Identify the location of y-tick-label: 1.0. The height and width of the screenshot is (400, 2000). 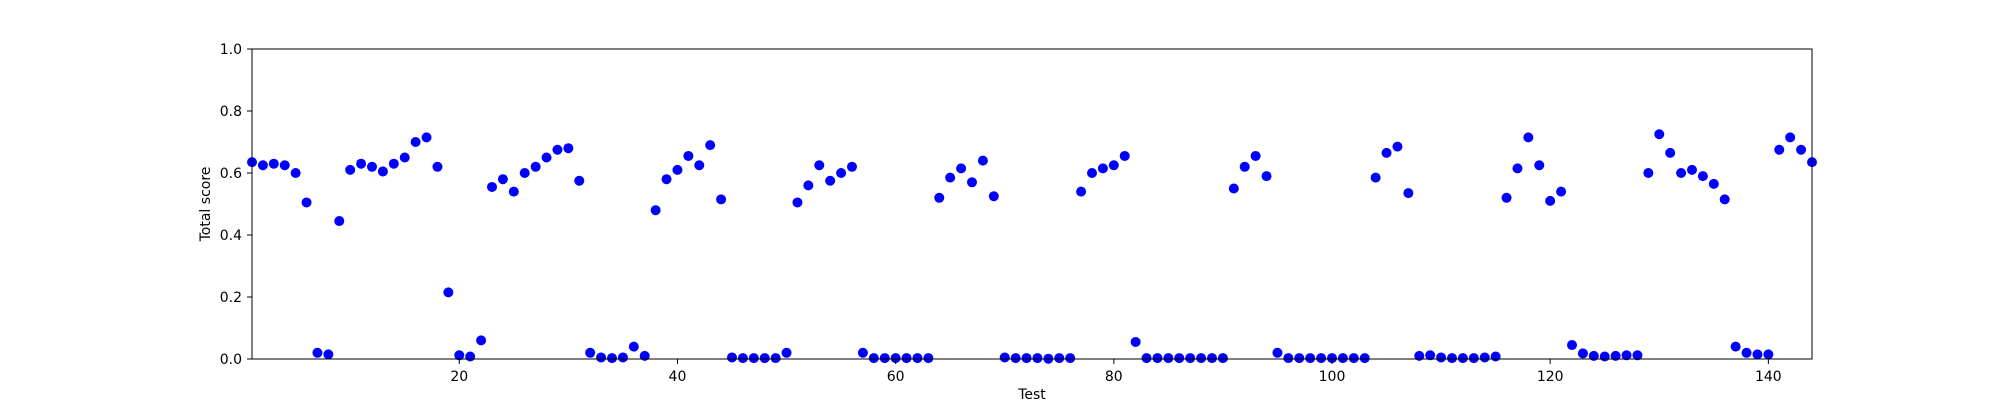
(231, 50).